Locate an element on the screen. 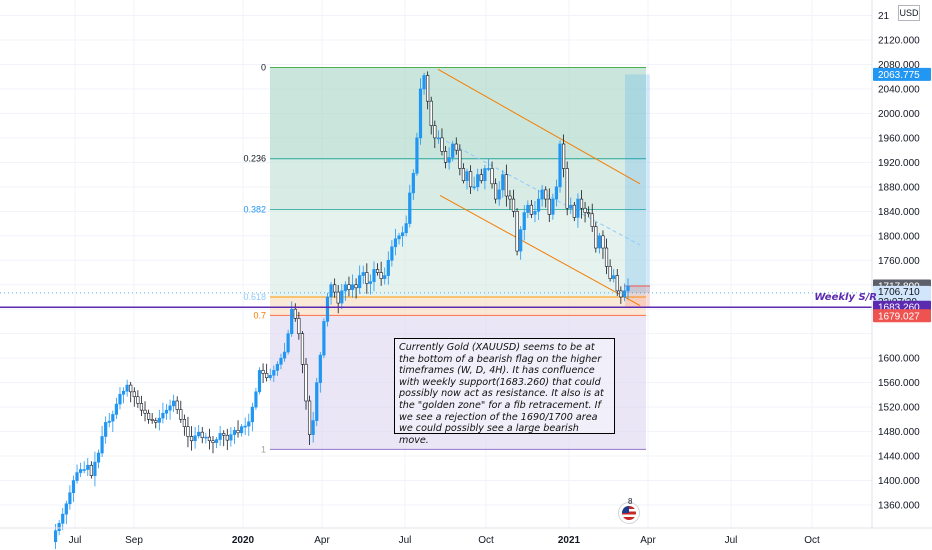  price-badge is located at coordinates (902, 74).